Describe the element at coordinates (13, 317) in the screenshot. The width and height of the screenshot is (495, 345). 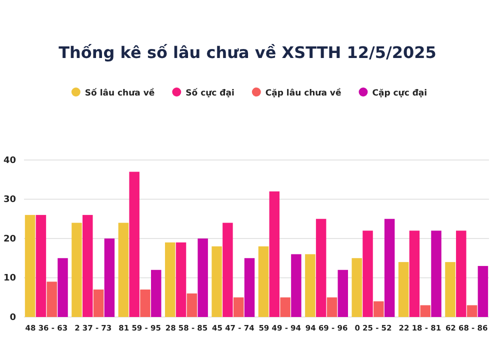
I see `y-tick-label: 0` at that location.